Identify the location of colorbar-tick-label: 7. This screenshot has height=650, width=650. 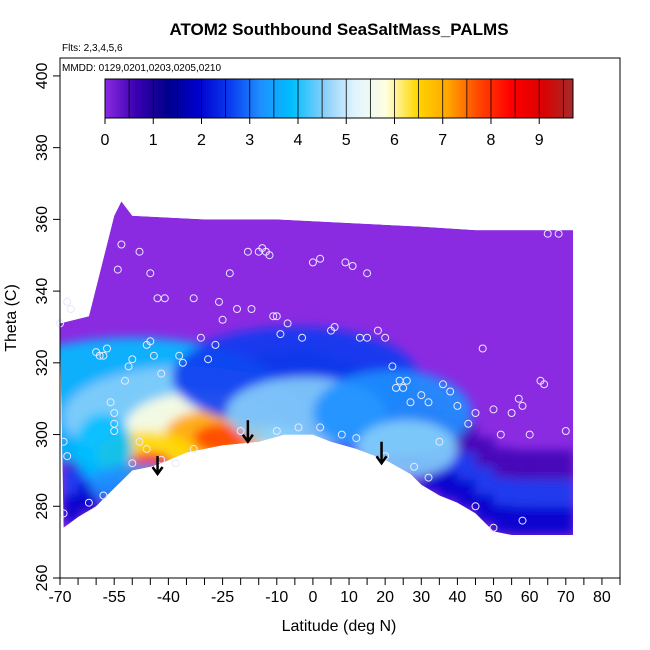
(442, 140).